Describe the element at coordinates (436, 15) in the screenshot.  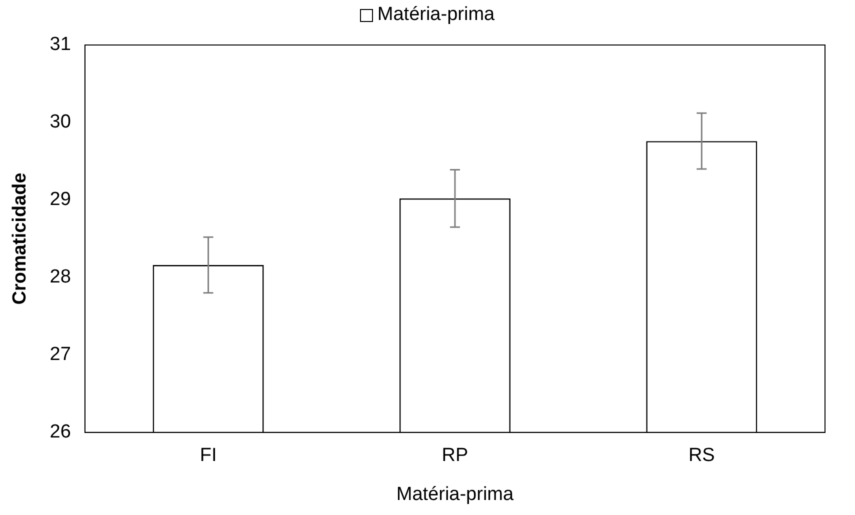
I see `text: Matéria-prima` at that location.